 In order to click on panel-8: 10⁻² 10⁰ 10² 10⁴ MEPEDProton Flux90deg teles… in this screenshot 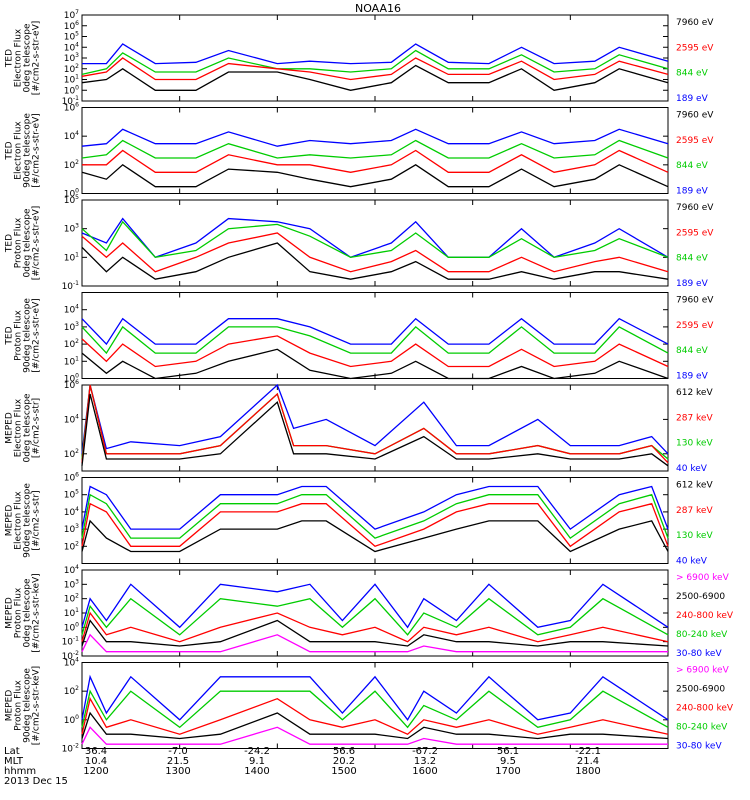, I will do `click(369, 706)`.